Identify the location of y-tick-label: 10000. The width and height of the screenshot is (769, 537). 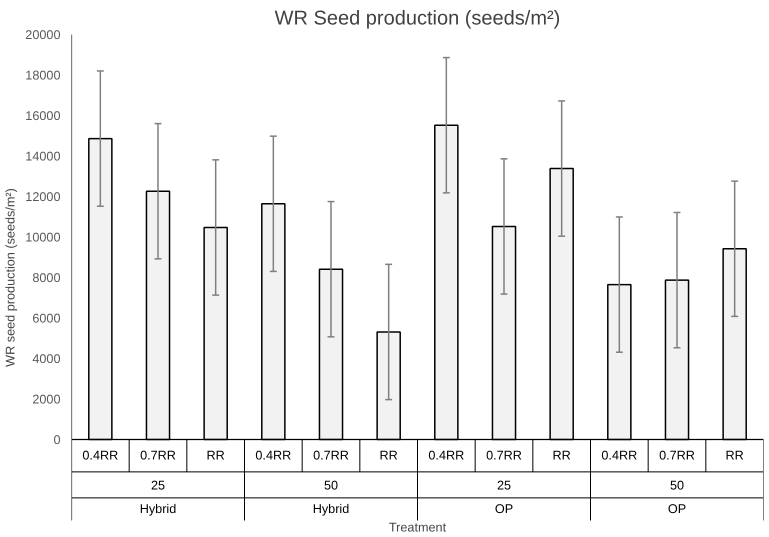
(43, 237).